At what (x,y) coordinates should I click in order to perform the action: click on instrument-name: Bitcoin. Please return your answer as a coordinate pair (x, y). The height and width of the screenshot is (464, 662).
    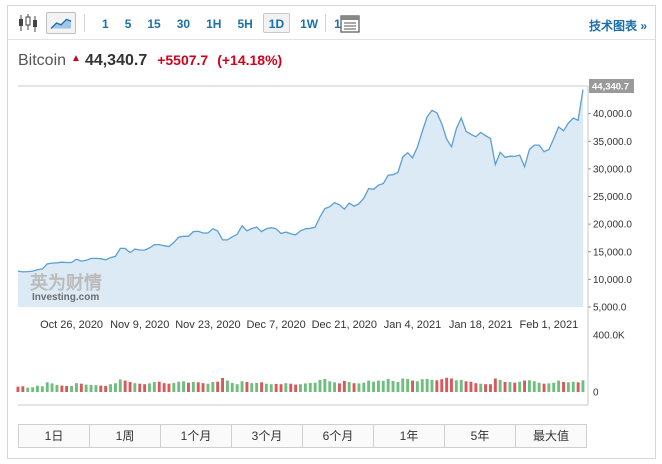
    Looking at the image, I should click on (42, 60).